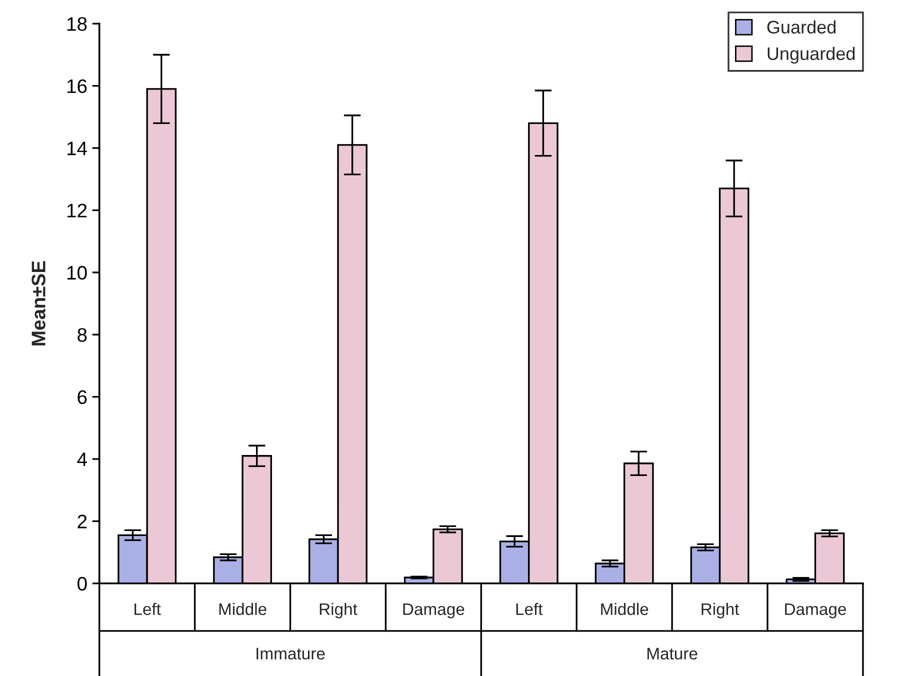  What do you see at coordinates (77, 211) in the screenshot?
I see `y-tick-label: 12` at bounding box center [77, 211].